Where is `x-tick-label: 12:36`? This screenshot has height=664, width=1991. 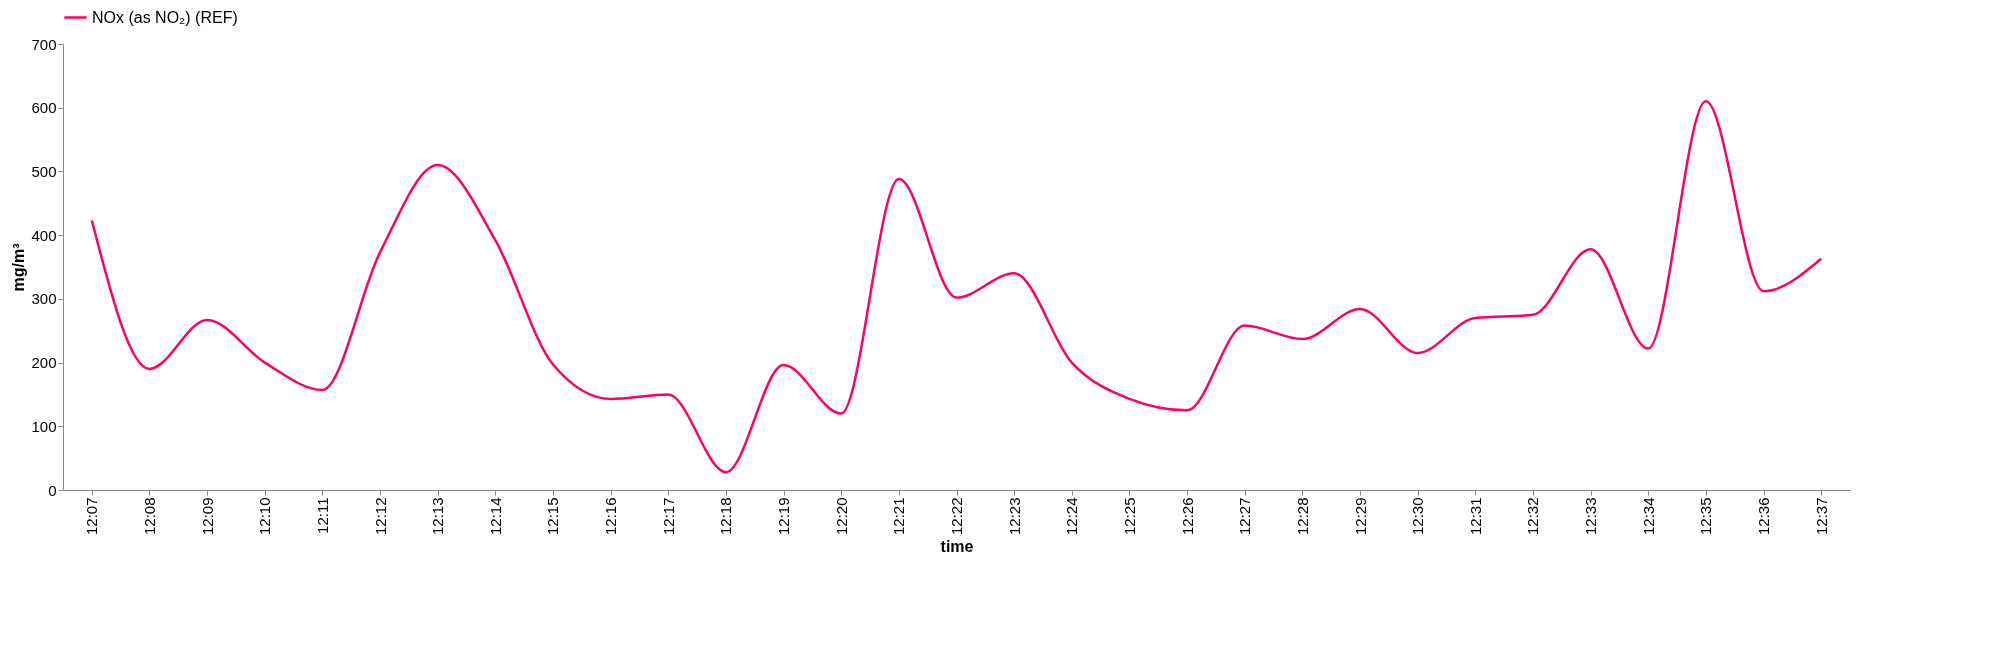
x-tick-label: 12:36 is located at coordinates (1764, 516).